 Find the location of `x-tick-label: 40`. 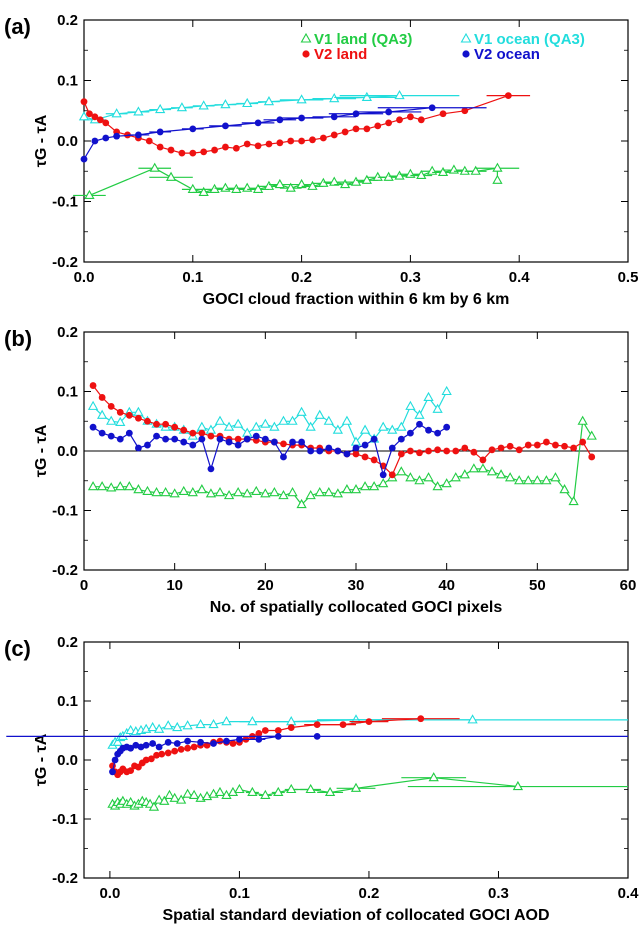

x-tick-label: 40 is located at coordinates (446, 585).